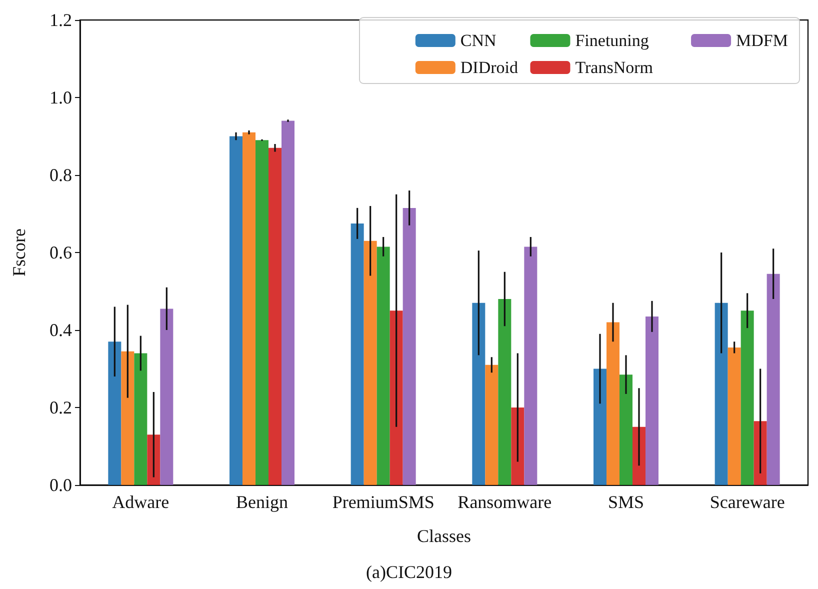 This screenshot has height=589, width=818. I want to click on x-axis-title: Classes, so click(444, 536).